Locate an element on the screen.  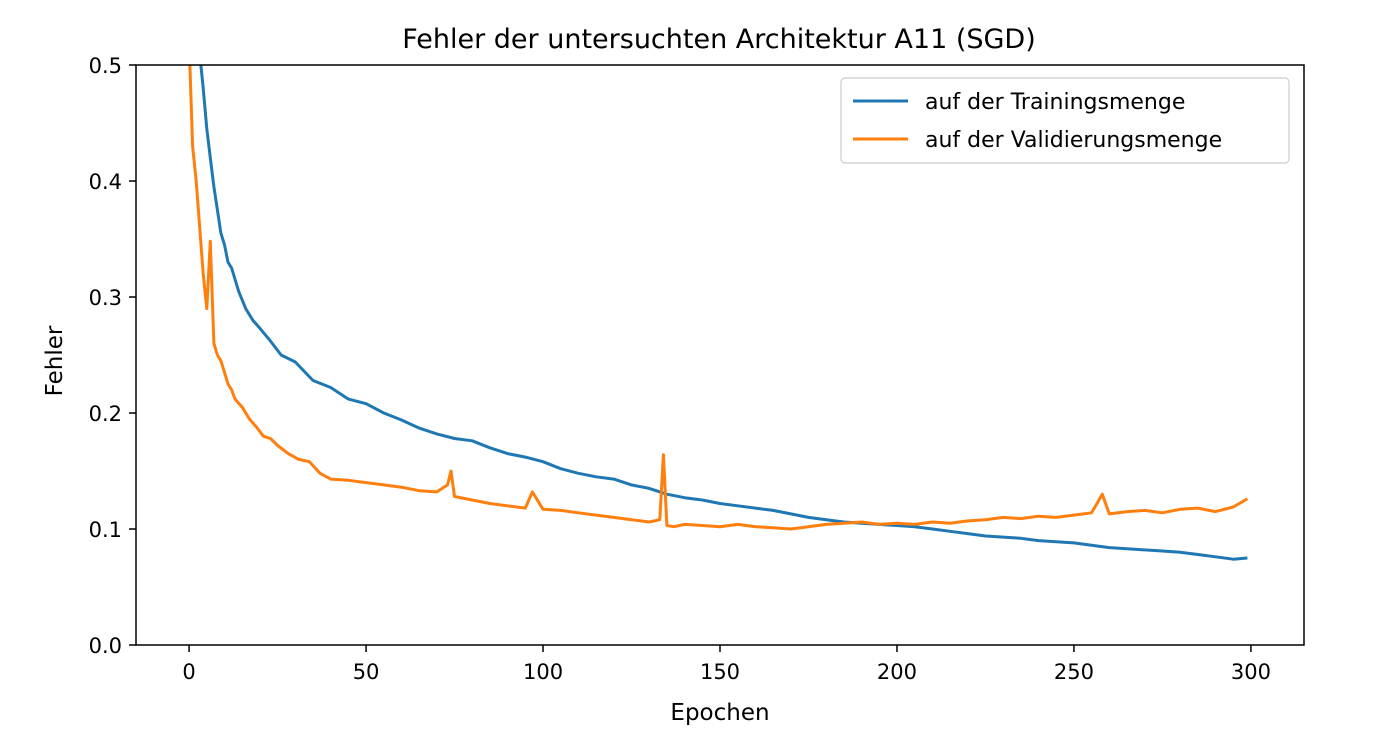
x-axis-label: Epochen is located at coordinates (719, 713).